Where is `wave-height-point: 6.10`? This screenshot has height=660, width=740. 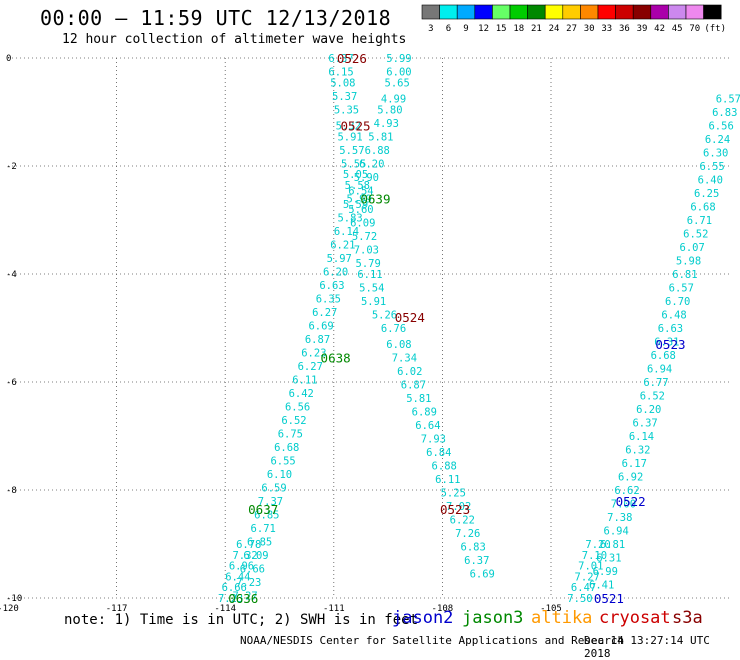
wave-height-point: 6.10 is located at coordinates (279, 475).